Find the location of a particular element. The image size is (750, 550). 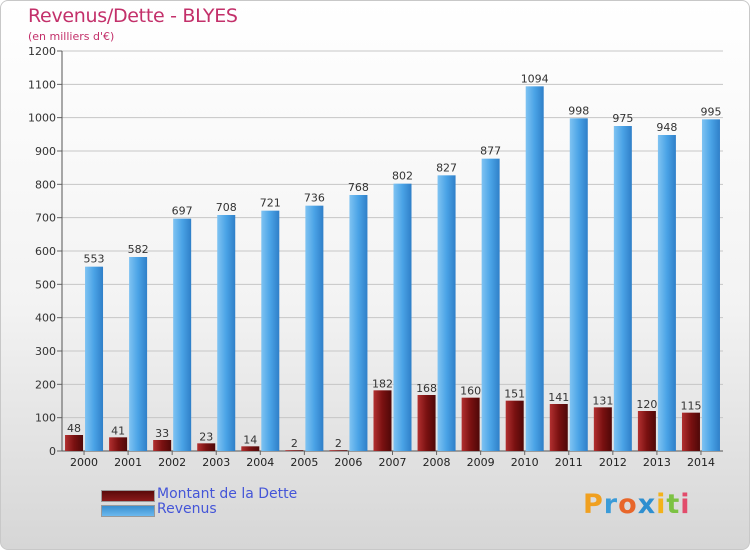

logo-letter: P is located at coordinates (593, 504).